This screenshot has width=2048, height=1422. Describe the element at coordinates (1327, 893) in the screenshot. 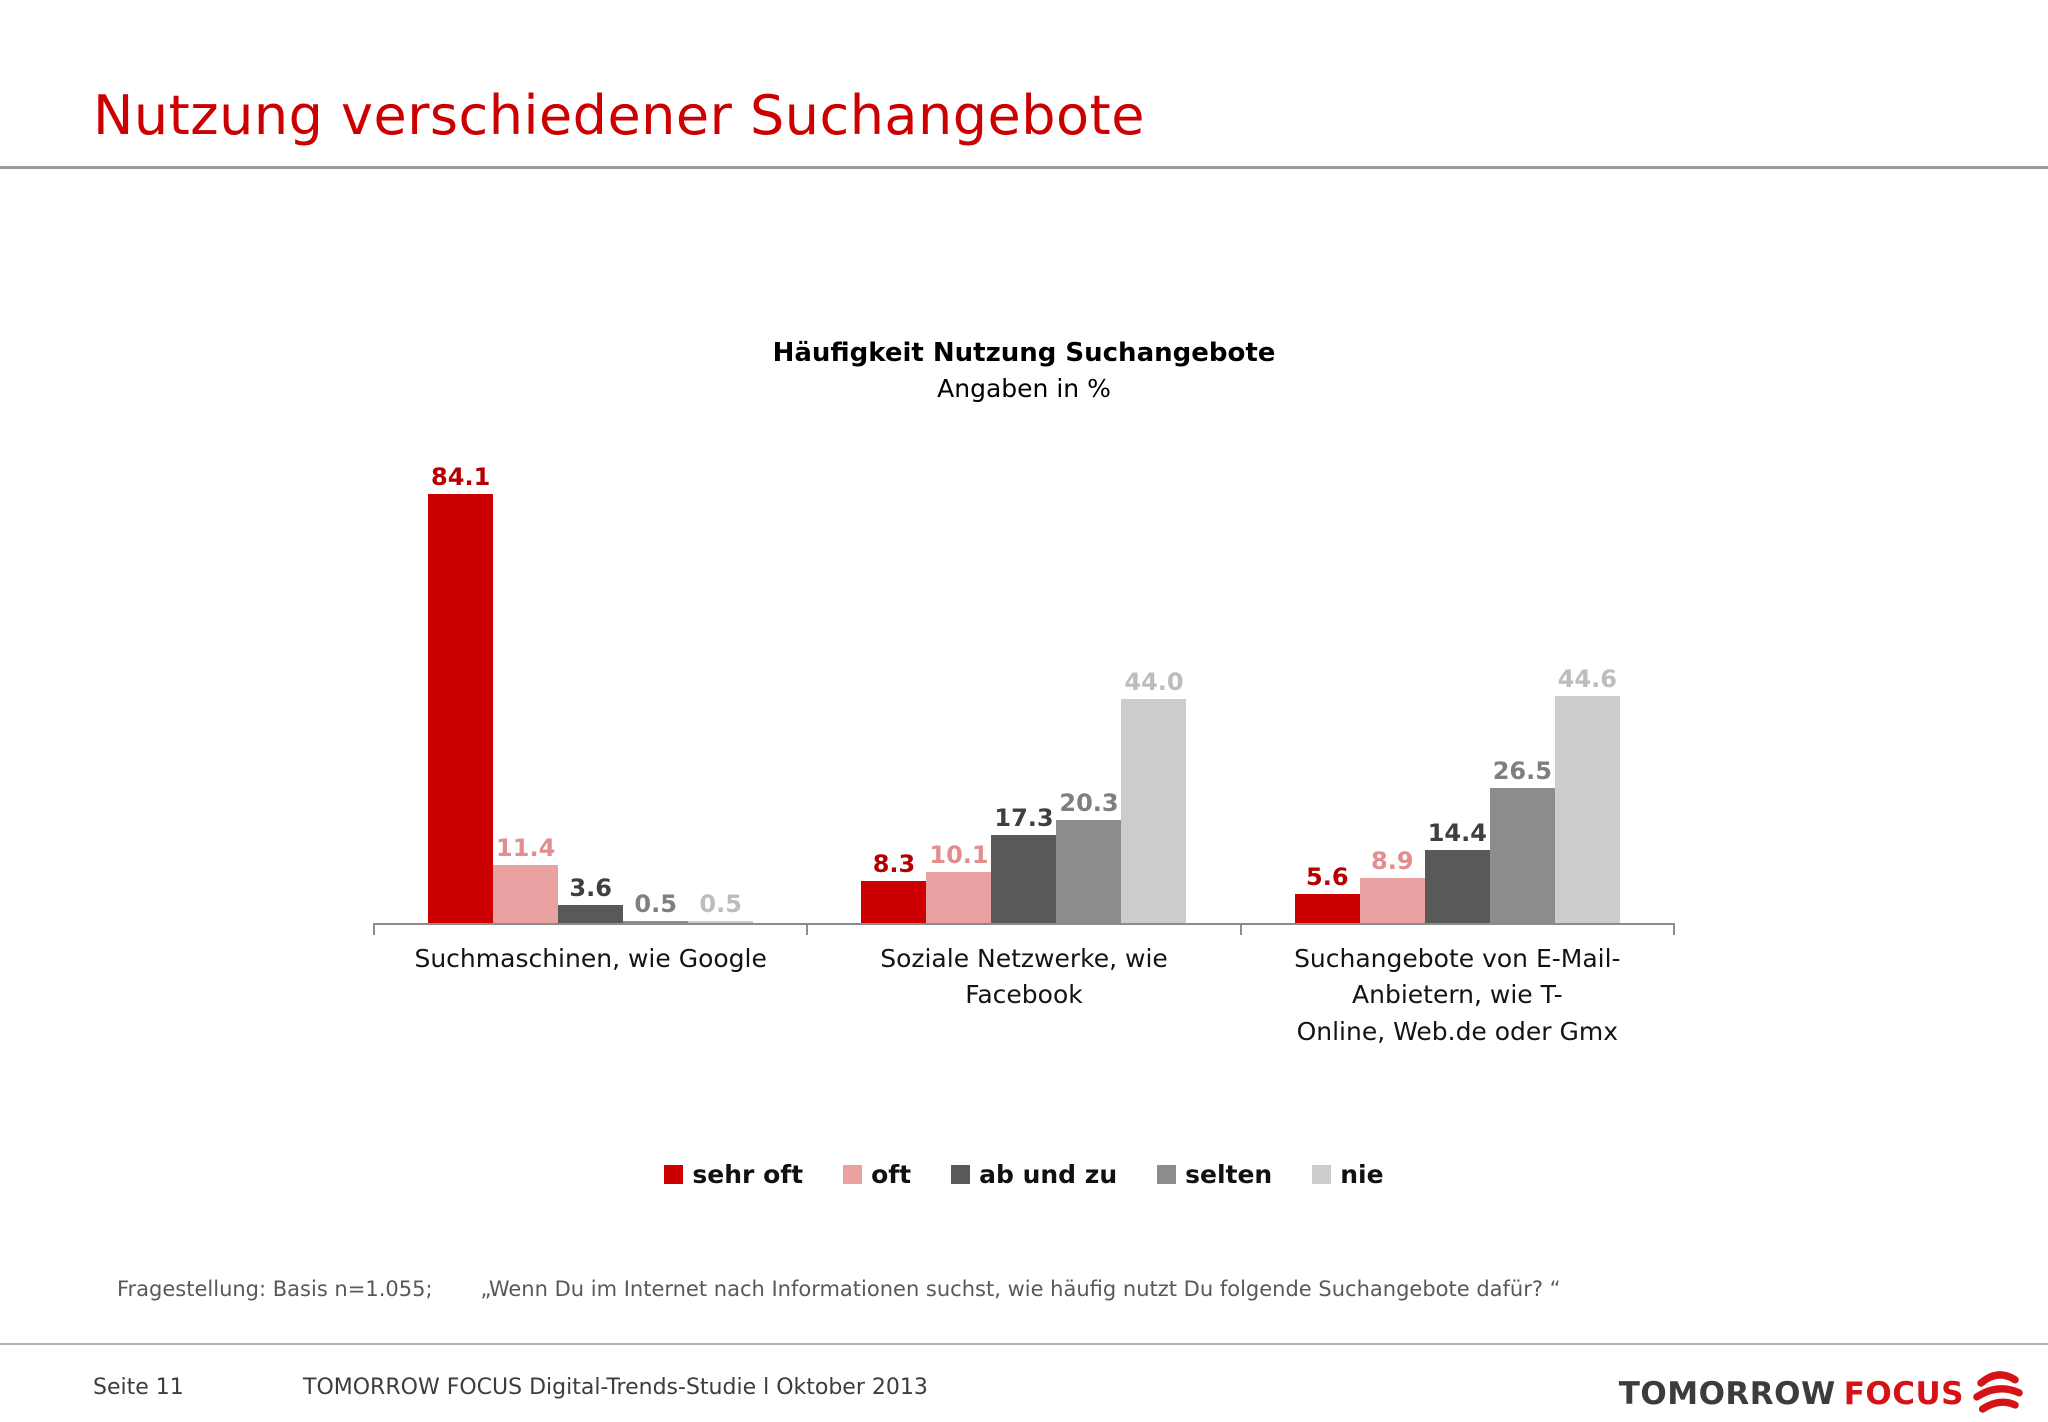

I see `bar-cell: 5.6` at that location.